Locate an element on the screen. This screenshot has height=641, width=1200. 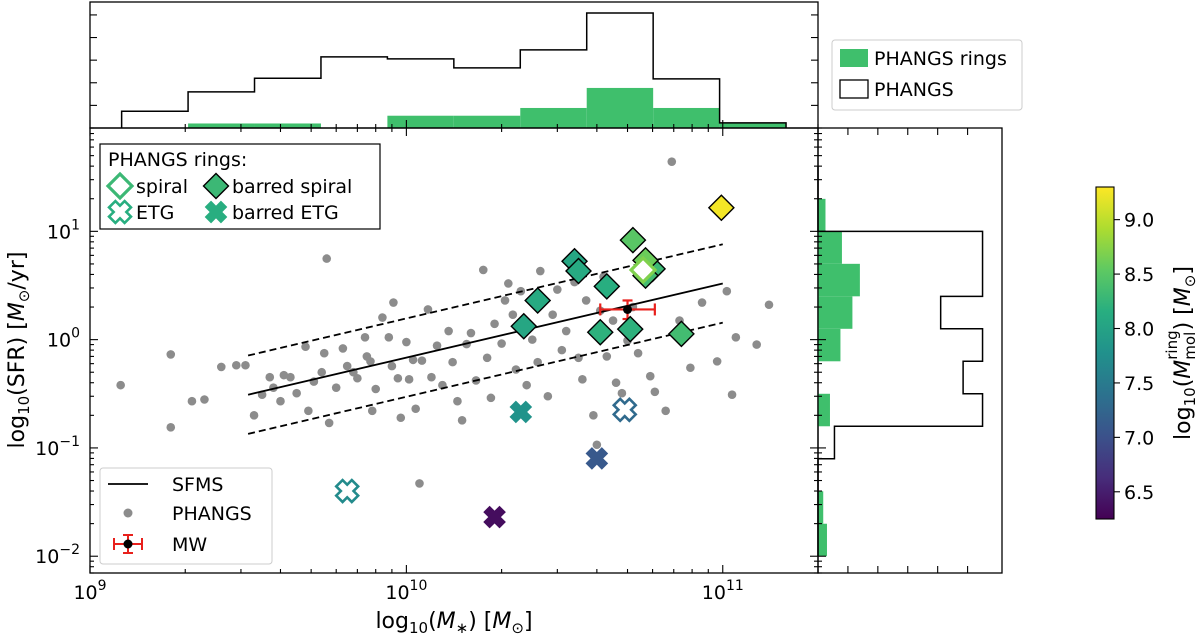
legend-rings-swatch is located at coordinates (854, 58).